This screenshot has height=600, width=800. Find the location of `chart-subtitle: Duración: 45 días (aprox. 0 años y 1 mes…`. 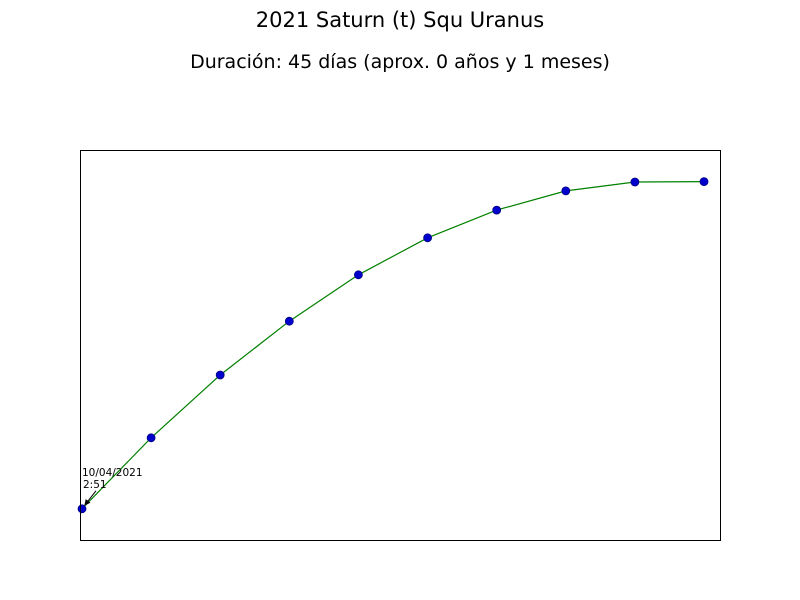

chart-subtitle: Duración: 45 días (aprox. 0 años y 1 mes… is located at coordinates (400, 62).